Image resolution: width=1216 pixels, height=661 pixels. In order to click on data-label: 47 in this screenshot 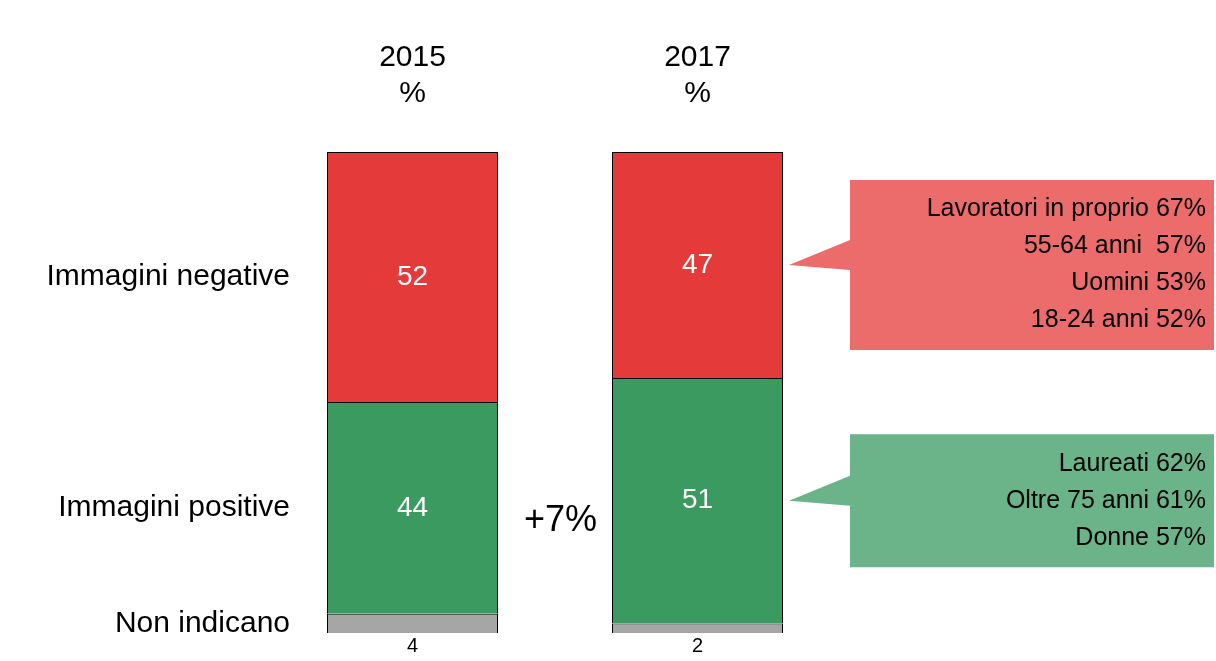, I will do `click(697, 263)`.